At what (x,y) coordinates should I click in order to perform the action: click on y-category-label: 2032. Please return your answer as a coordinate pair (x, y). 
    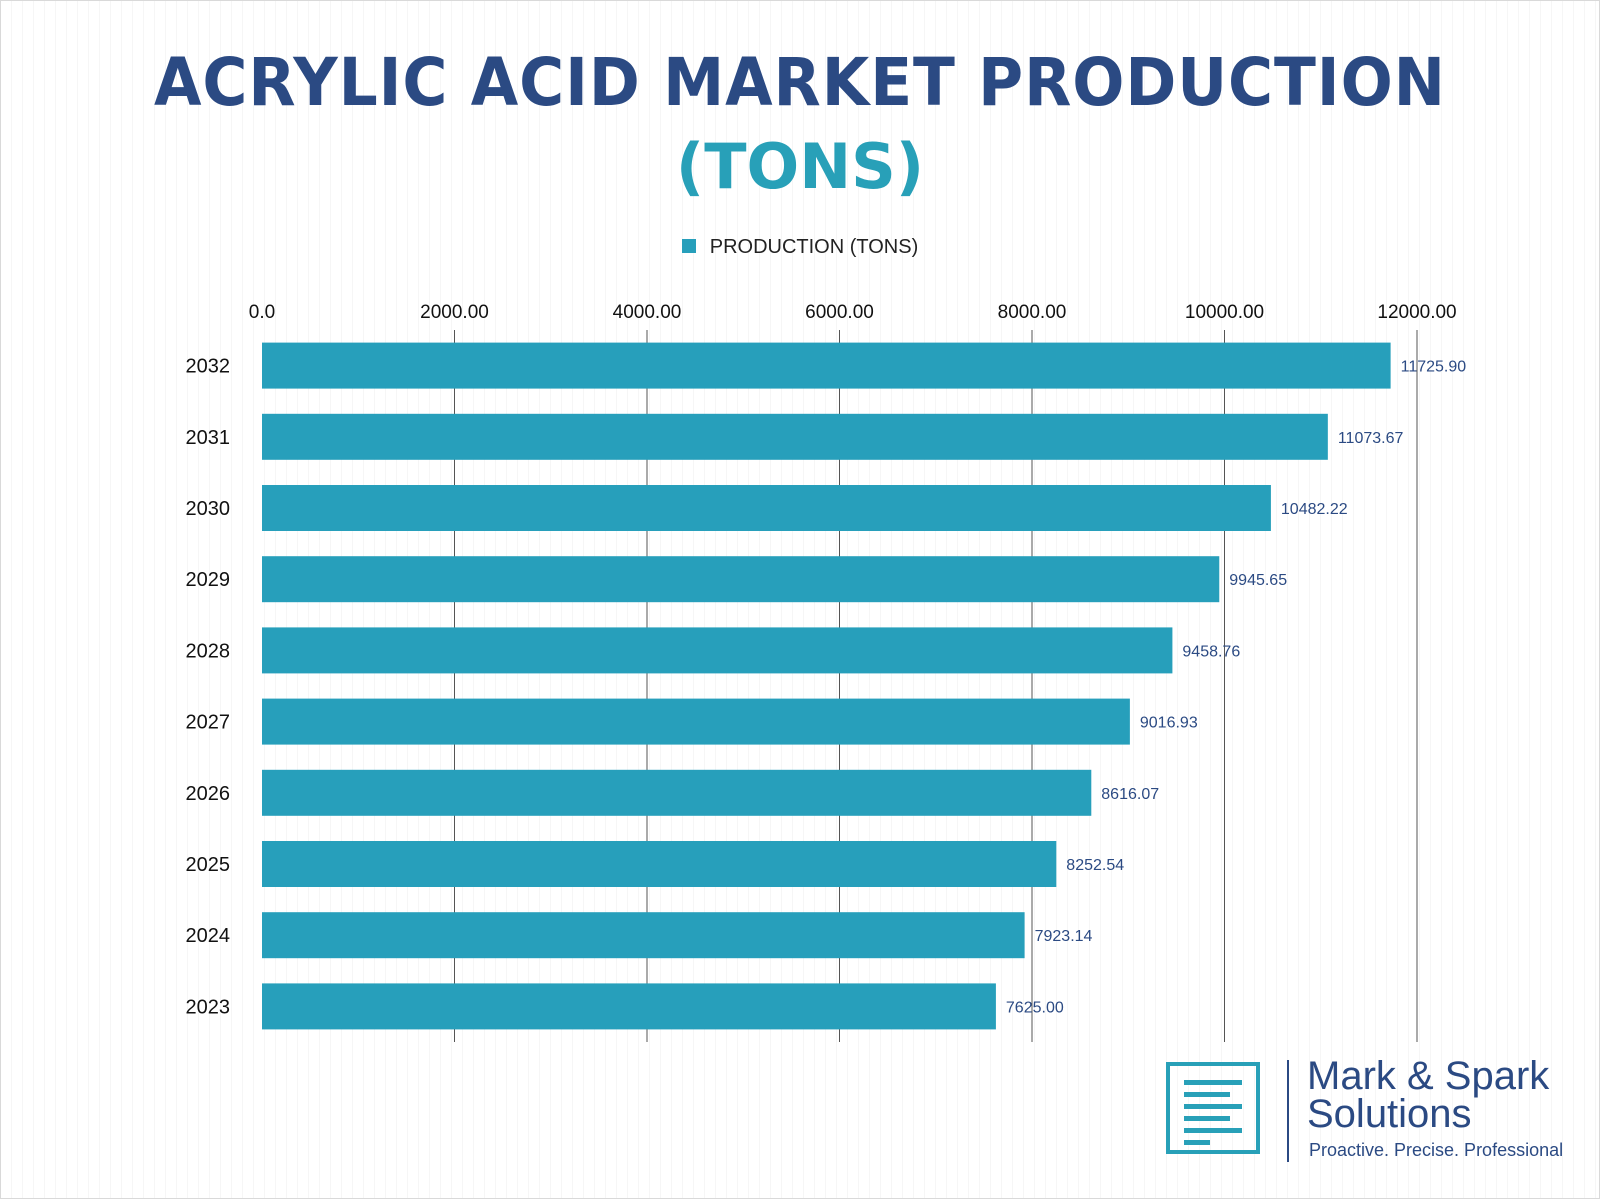
    Looking at the image, I should click on (208, 367).